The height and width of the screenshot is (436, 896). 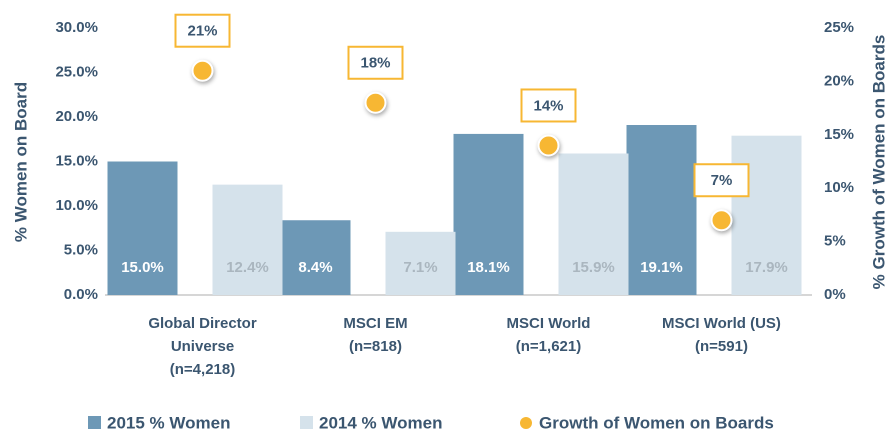 I want to click on y-axis-title: % Women on Board, so click(x=20, y=162).